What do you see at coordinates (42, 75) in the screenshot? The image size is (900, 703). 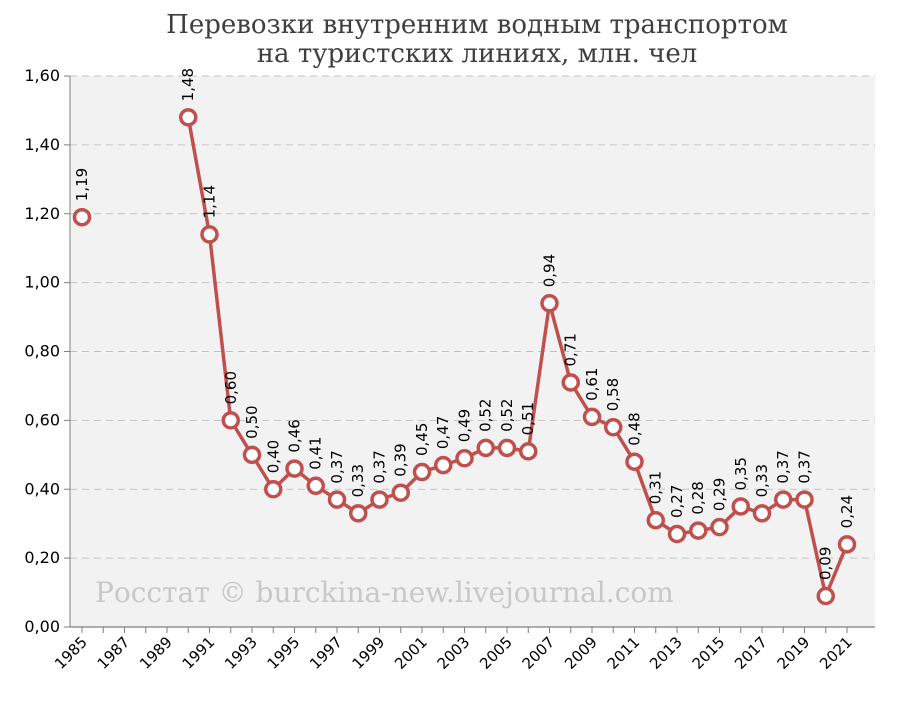 I see `y-tick-label: 1,60` at bounding box center [42, 75].